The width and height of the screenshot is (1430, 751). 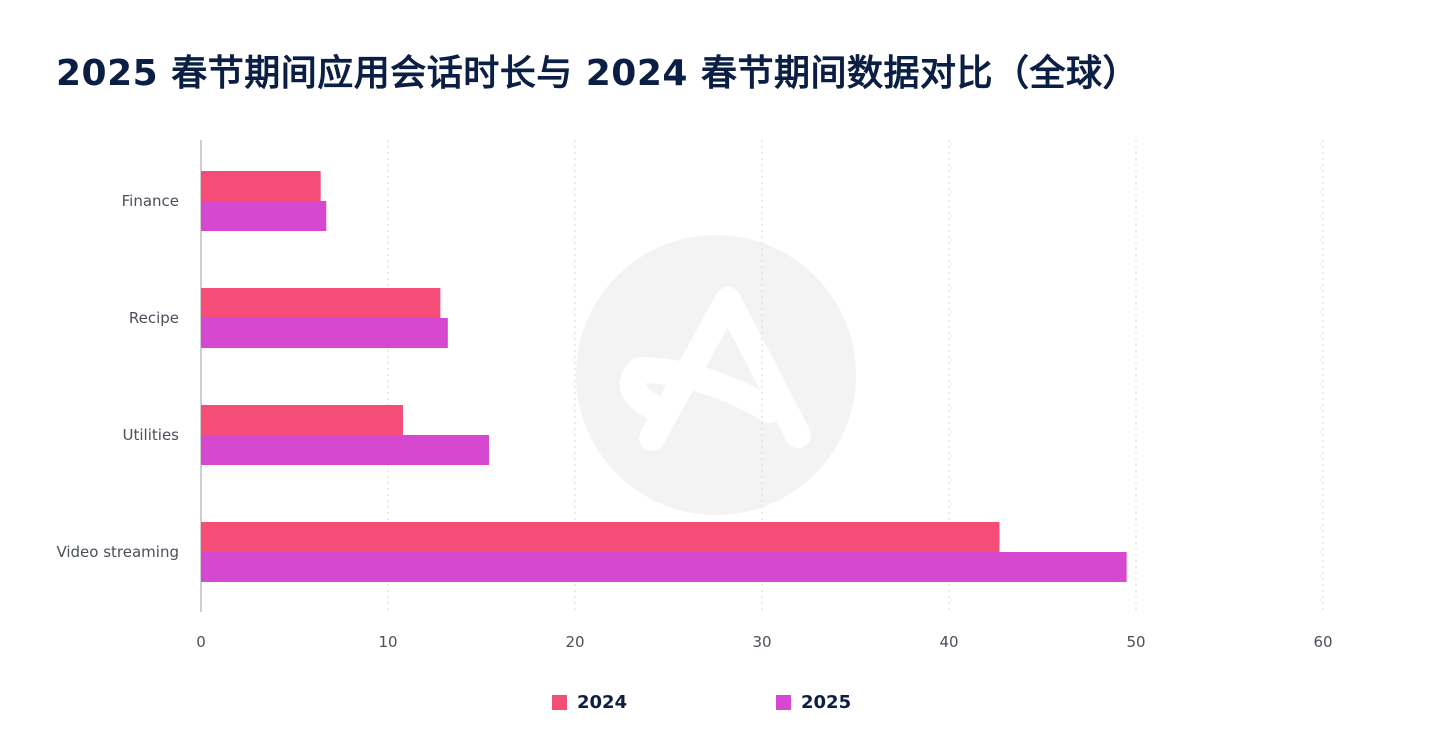 What do you see at coordinates (321, 303) in the screenshot?
I see `bar-2024-recipe` at bounding box center [321, 303].